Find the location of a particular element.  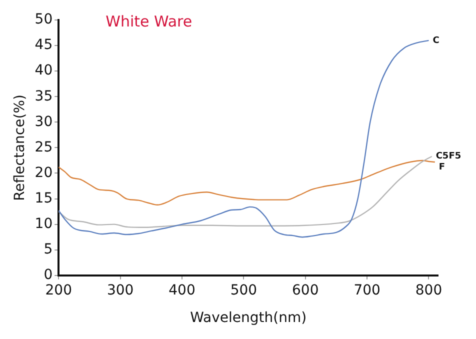

y-tick-label: 10 is located at coordinates (43, 224).